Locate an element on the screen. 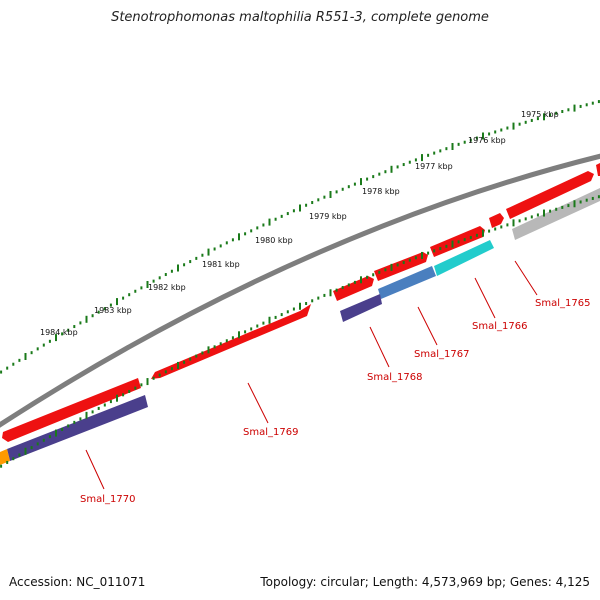  feature-steel-blue is located at coordinates (407, 282).